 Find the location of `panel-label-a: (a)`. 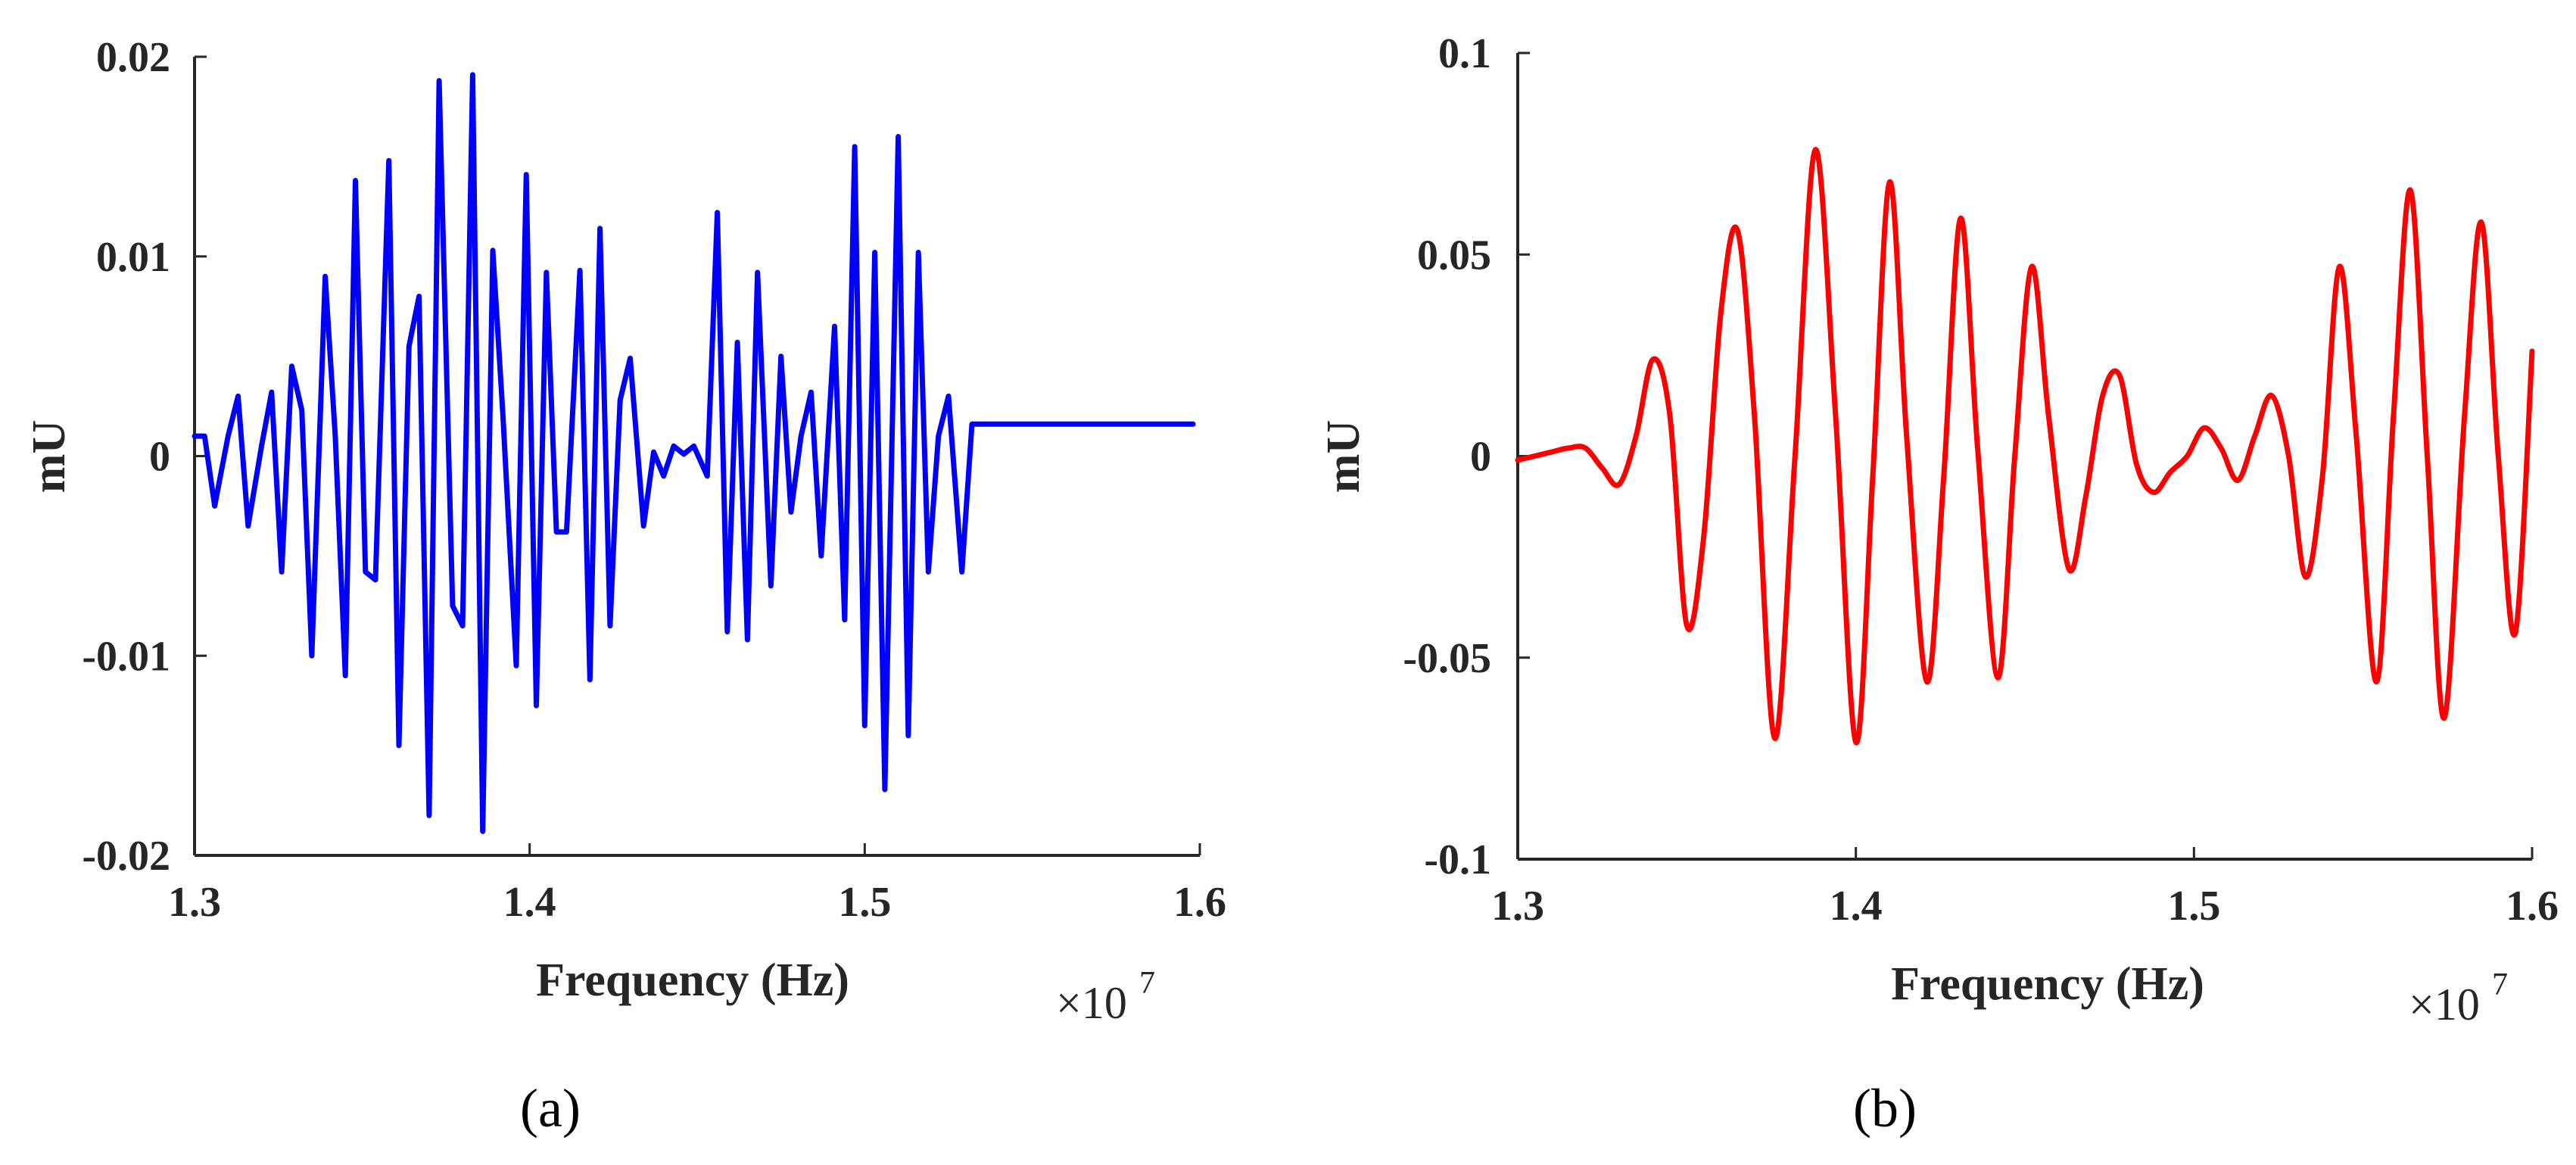

panel-label-a: (a) is located at coordinates (550, 1108).